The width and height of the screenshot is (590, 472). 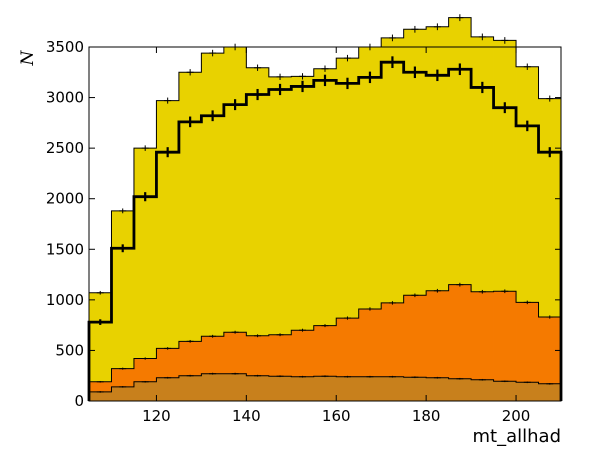 I want to click on bar-series3-bin7, so click(x=235, y=190).